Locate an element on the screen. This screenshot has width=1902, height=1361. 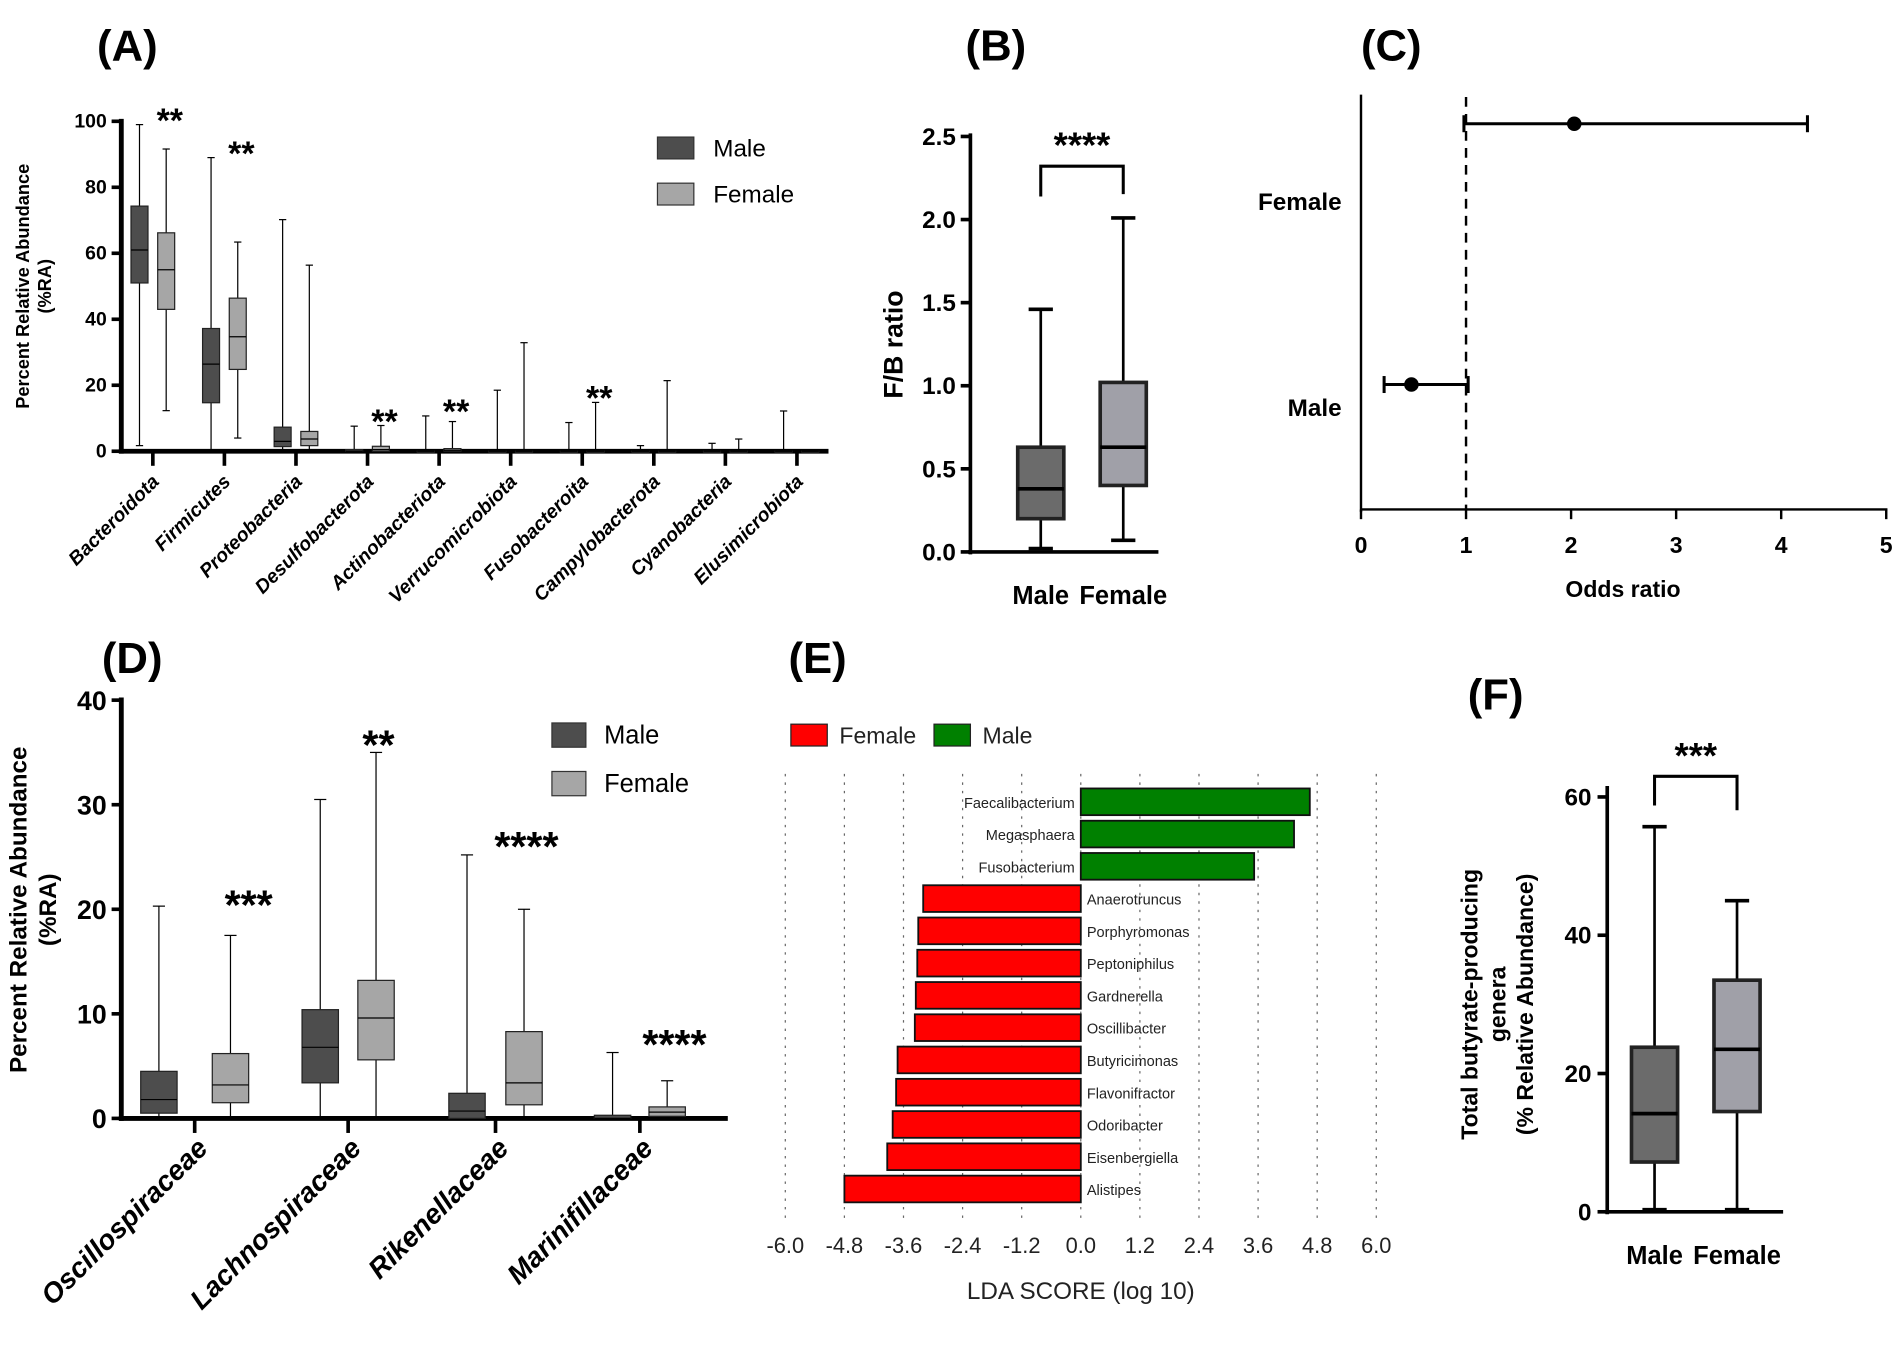
y-axis-label-line: Total butyrate-producing is located at coordinates (1469, 1004).